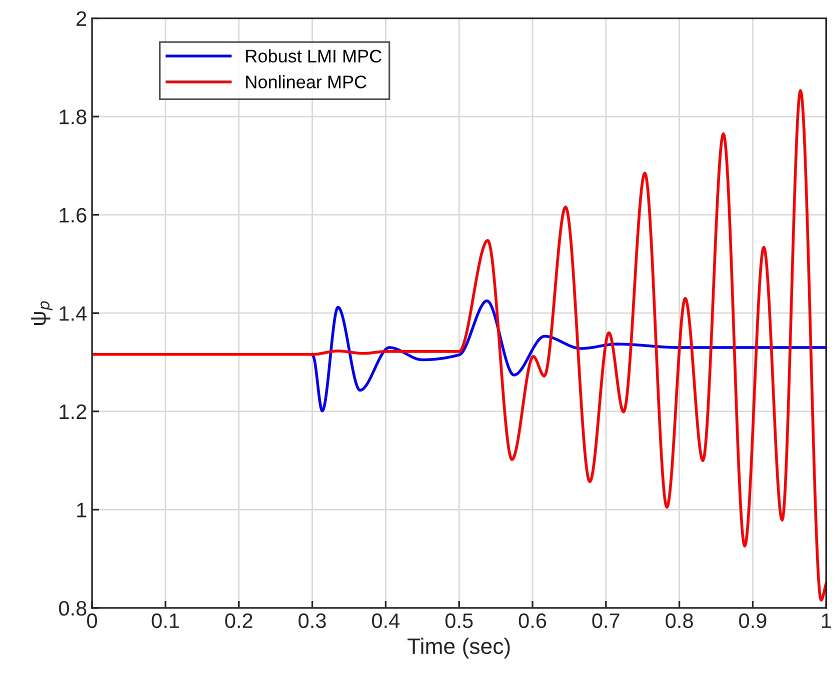 The width and height of the screenshot is (839, 677). Describe the element at coordinates (165, 620) in the screenshot. I see `x-tick-label: 0.1` at that location.